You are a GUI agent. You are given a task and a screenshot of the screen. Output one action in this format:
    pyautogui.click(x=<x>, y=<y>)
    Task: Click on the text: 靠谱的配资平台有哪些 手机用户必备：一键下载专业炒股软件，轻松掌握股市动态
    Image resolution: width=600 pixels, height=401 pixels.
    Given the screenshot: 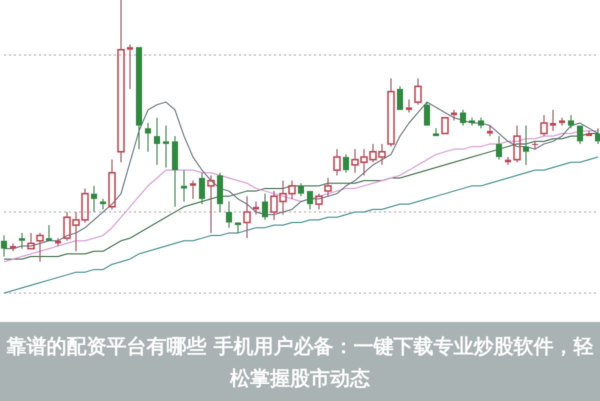 What is the action you would take?
    pyautogui.click(x=300, y=362)
    